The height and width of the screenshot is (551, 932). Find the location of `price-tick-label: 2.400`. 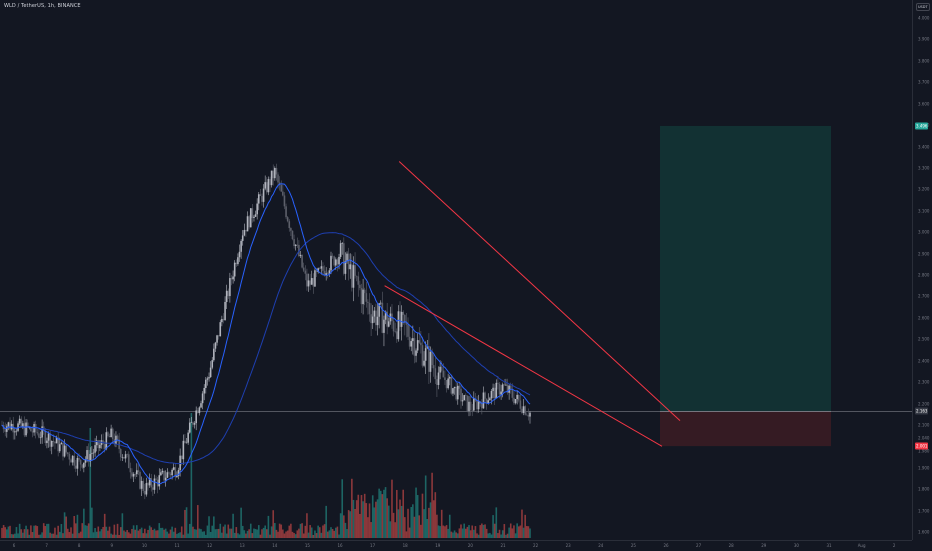

price-tick-label: 2.400 is located at coordinates (924, 361).